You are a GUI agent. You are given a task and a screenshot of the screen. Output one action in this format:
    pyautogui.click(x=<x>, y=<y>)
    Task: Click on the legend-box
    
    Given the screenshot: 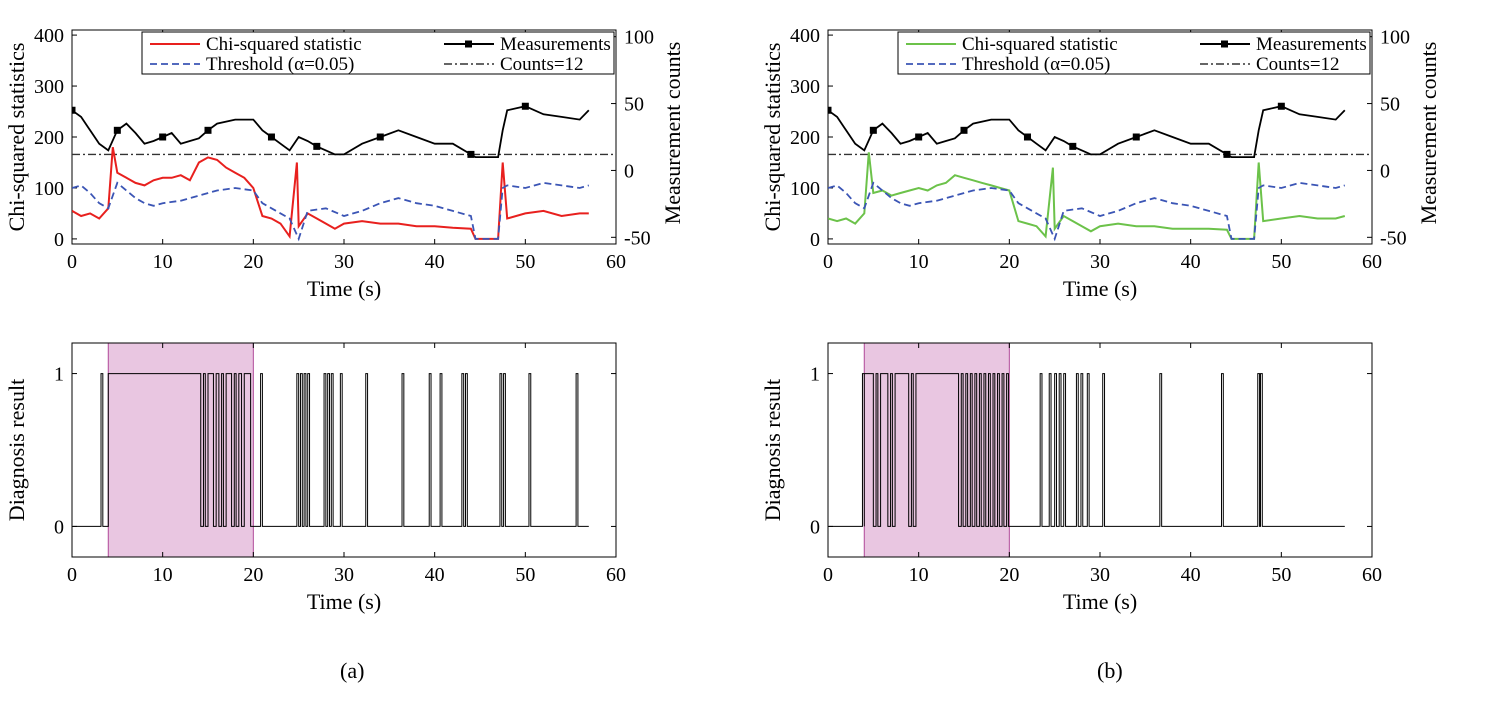 What is the action you would take?
    pyautogui.click(x=1134, y=53)
    